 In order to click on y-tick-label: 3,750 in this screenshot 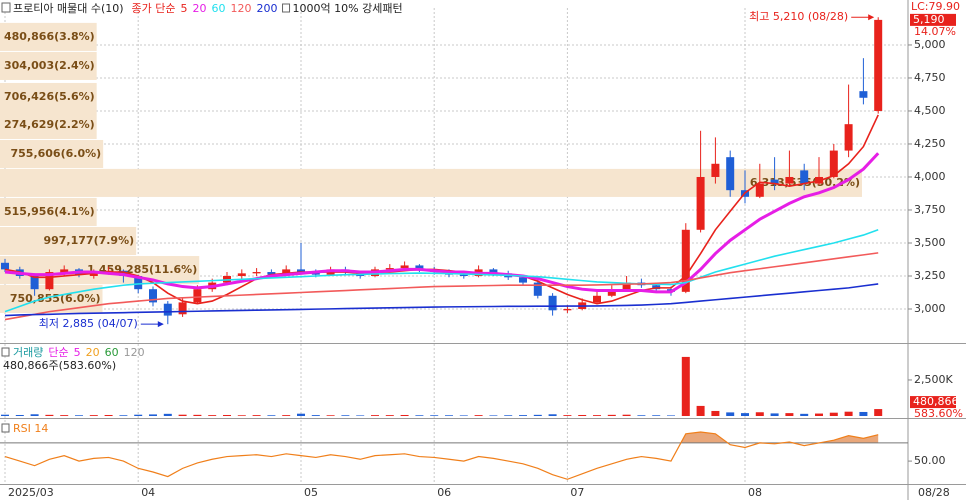, I will do `click(930, 209)`.